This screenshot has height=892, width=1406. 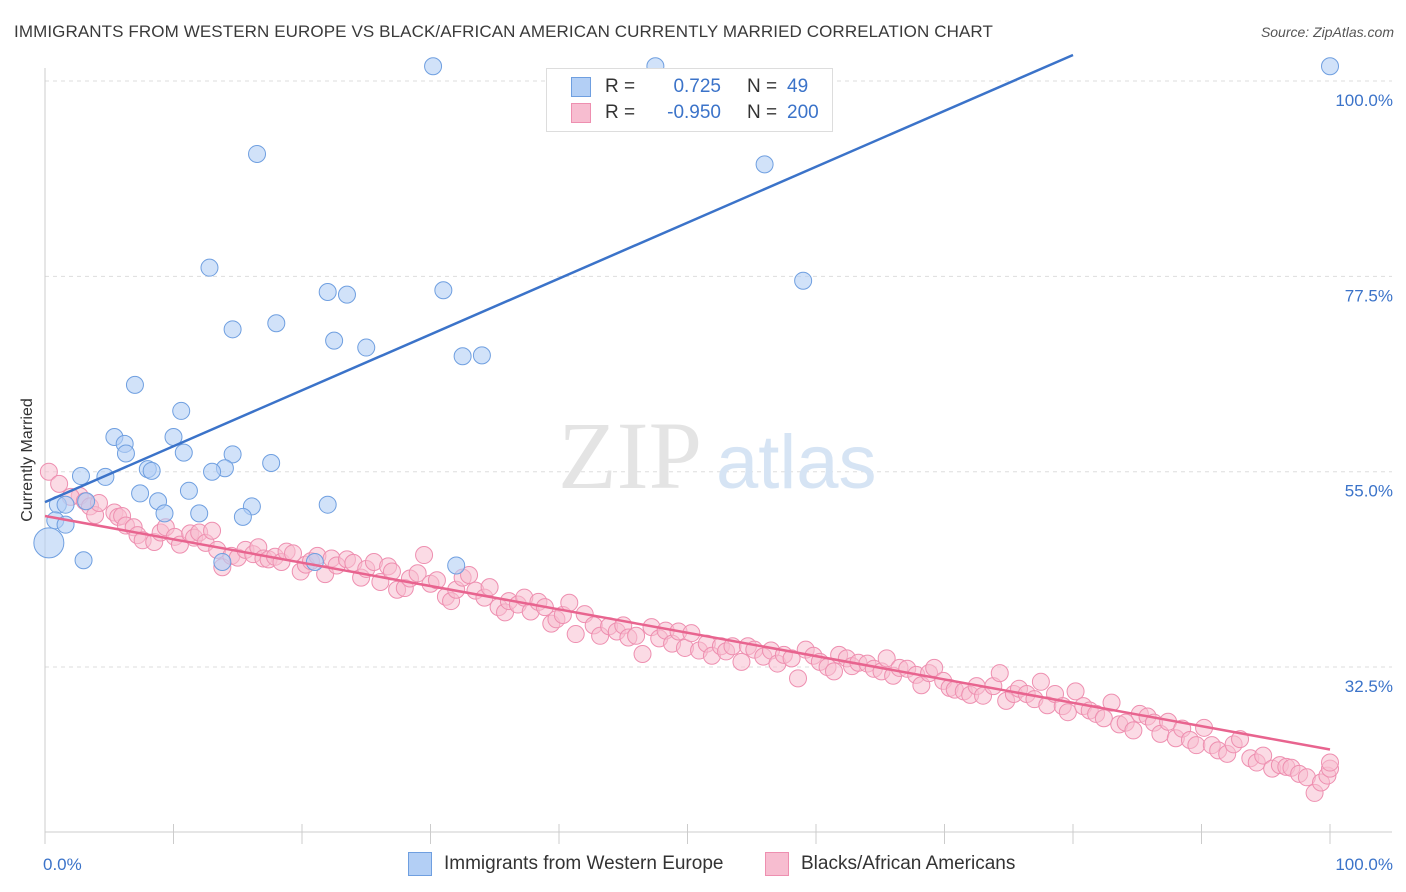 I want to click on legend-n-value: 49, so click(x=798, y=86).